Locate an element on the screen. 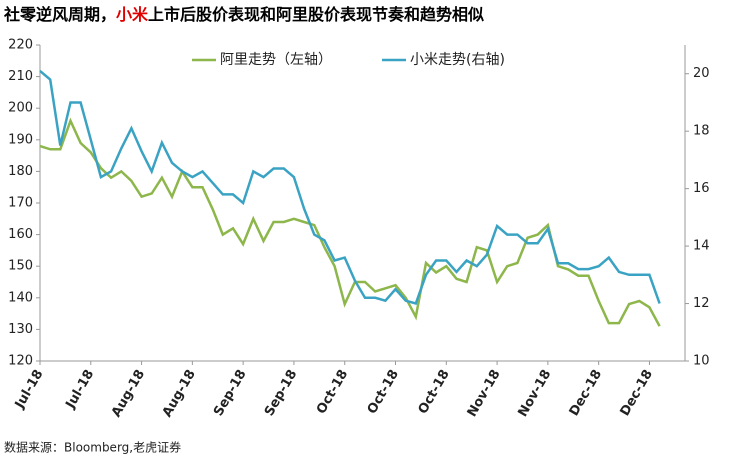 The image size is (730, 463). y-tick-label: 220 is located at coordinates (20, 45).